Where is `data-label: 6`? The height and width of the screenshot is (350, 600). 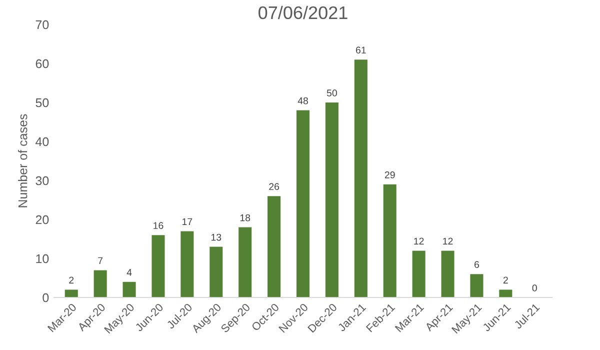
data-label: 6 is located at coordinates (476, 264).